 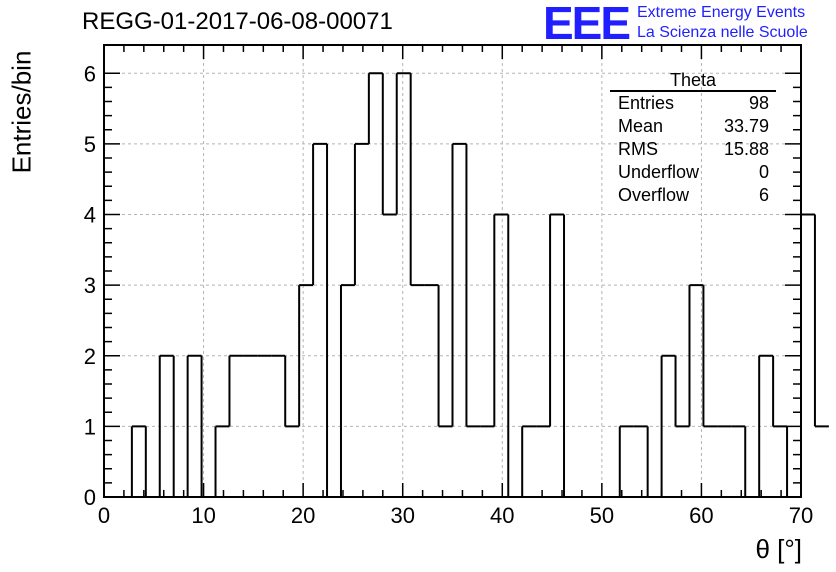 What do you see at coordinates (237, 21) in the screenshot?
I see `chart-title: REGG-01-2017-06-08-00071` at bounding box center [237, 21].